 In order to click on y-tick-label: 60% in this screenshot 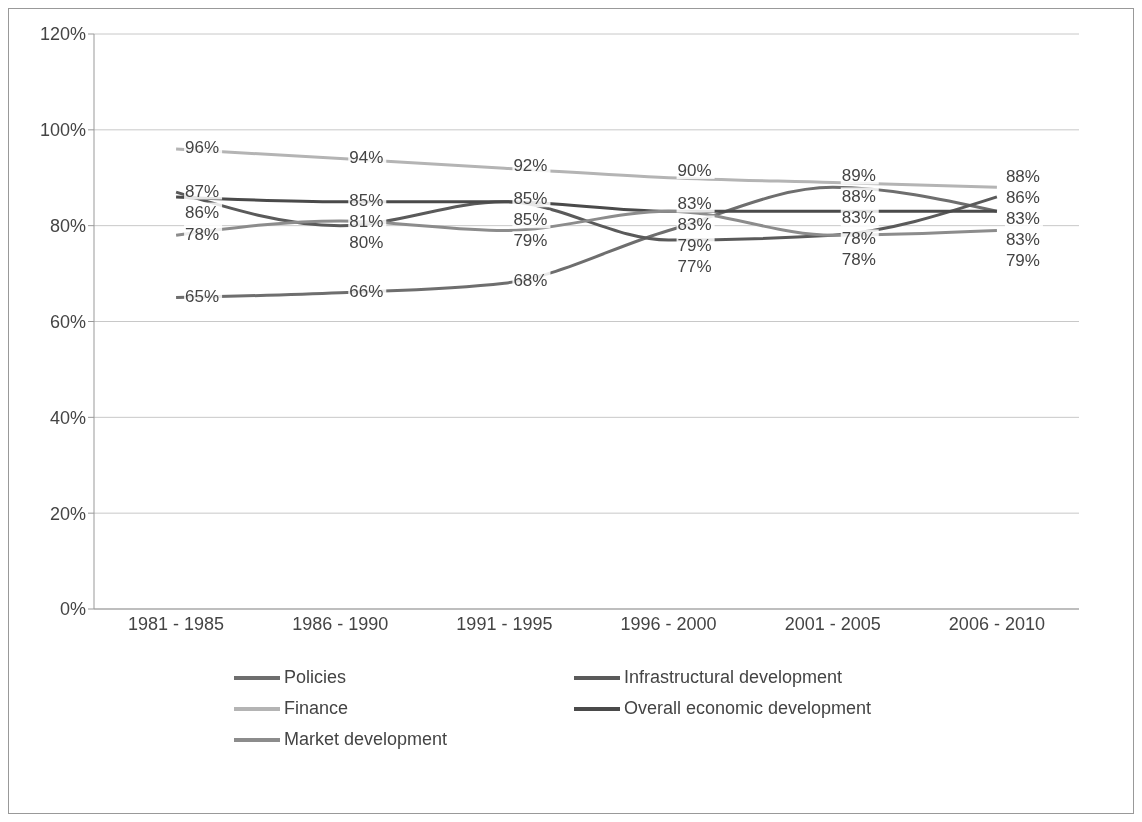, I will do `click(67, 321)`.